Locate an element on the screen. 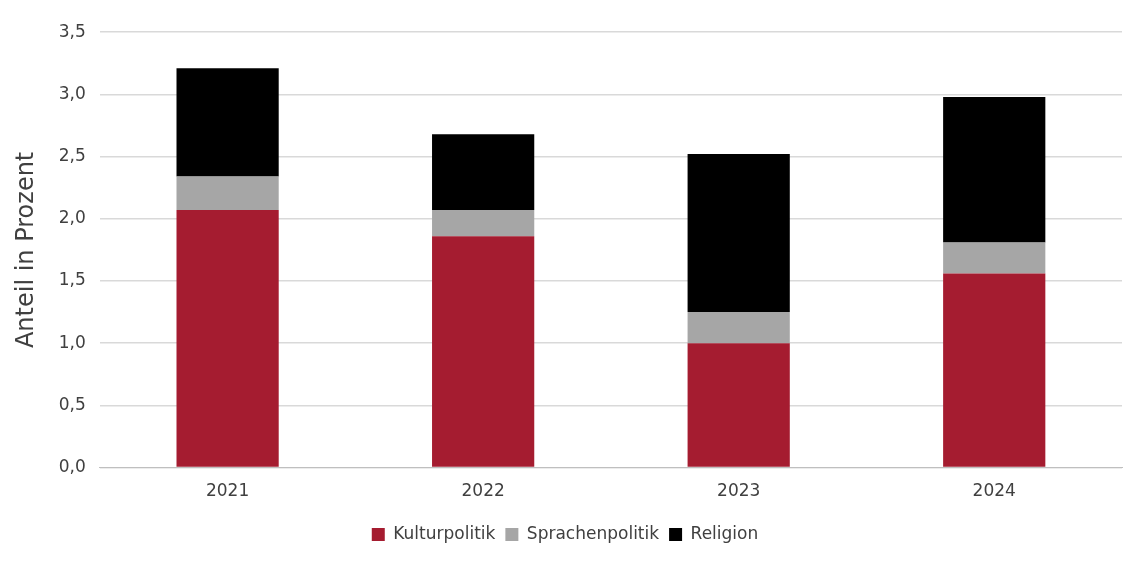 The width and height of the screenshot is (1140, 561). x-tick-label: 2023 is located at coordinates (739, 490).